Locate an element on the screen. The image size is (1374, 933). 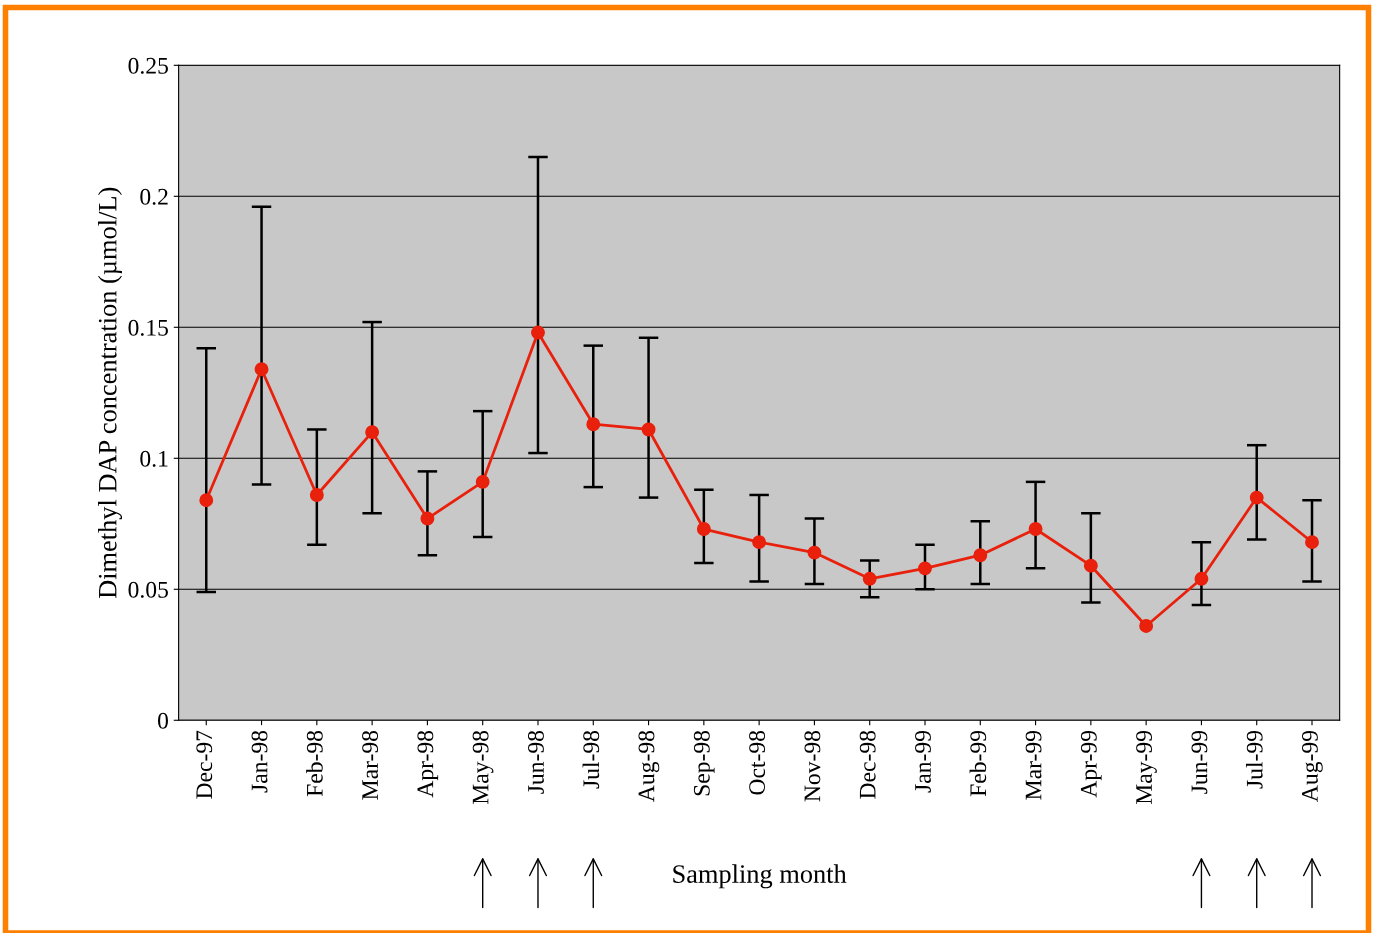
x-tick-label: May-99 is located at coordinates (1146, 767).